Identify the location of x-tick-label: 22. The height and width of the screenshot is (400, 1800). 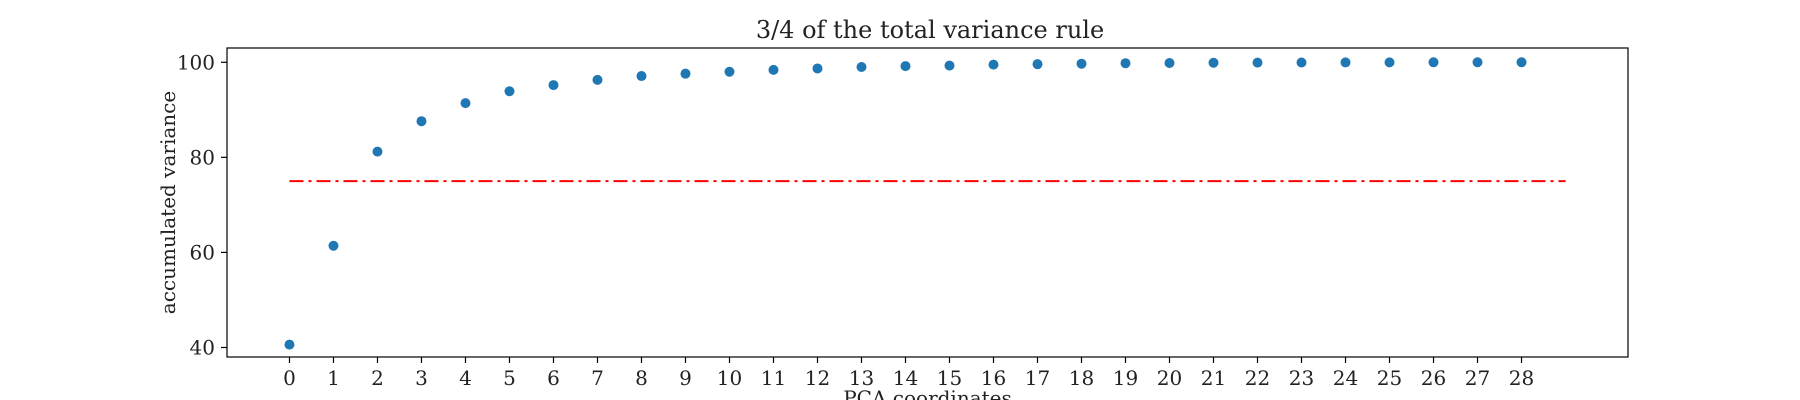
(1257, 378).